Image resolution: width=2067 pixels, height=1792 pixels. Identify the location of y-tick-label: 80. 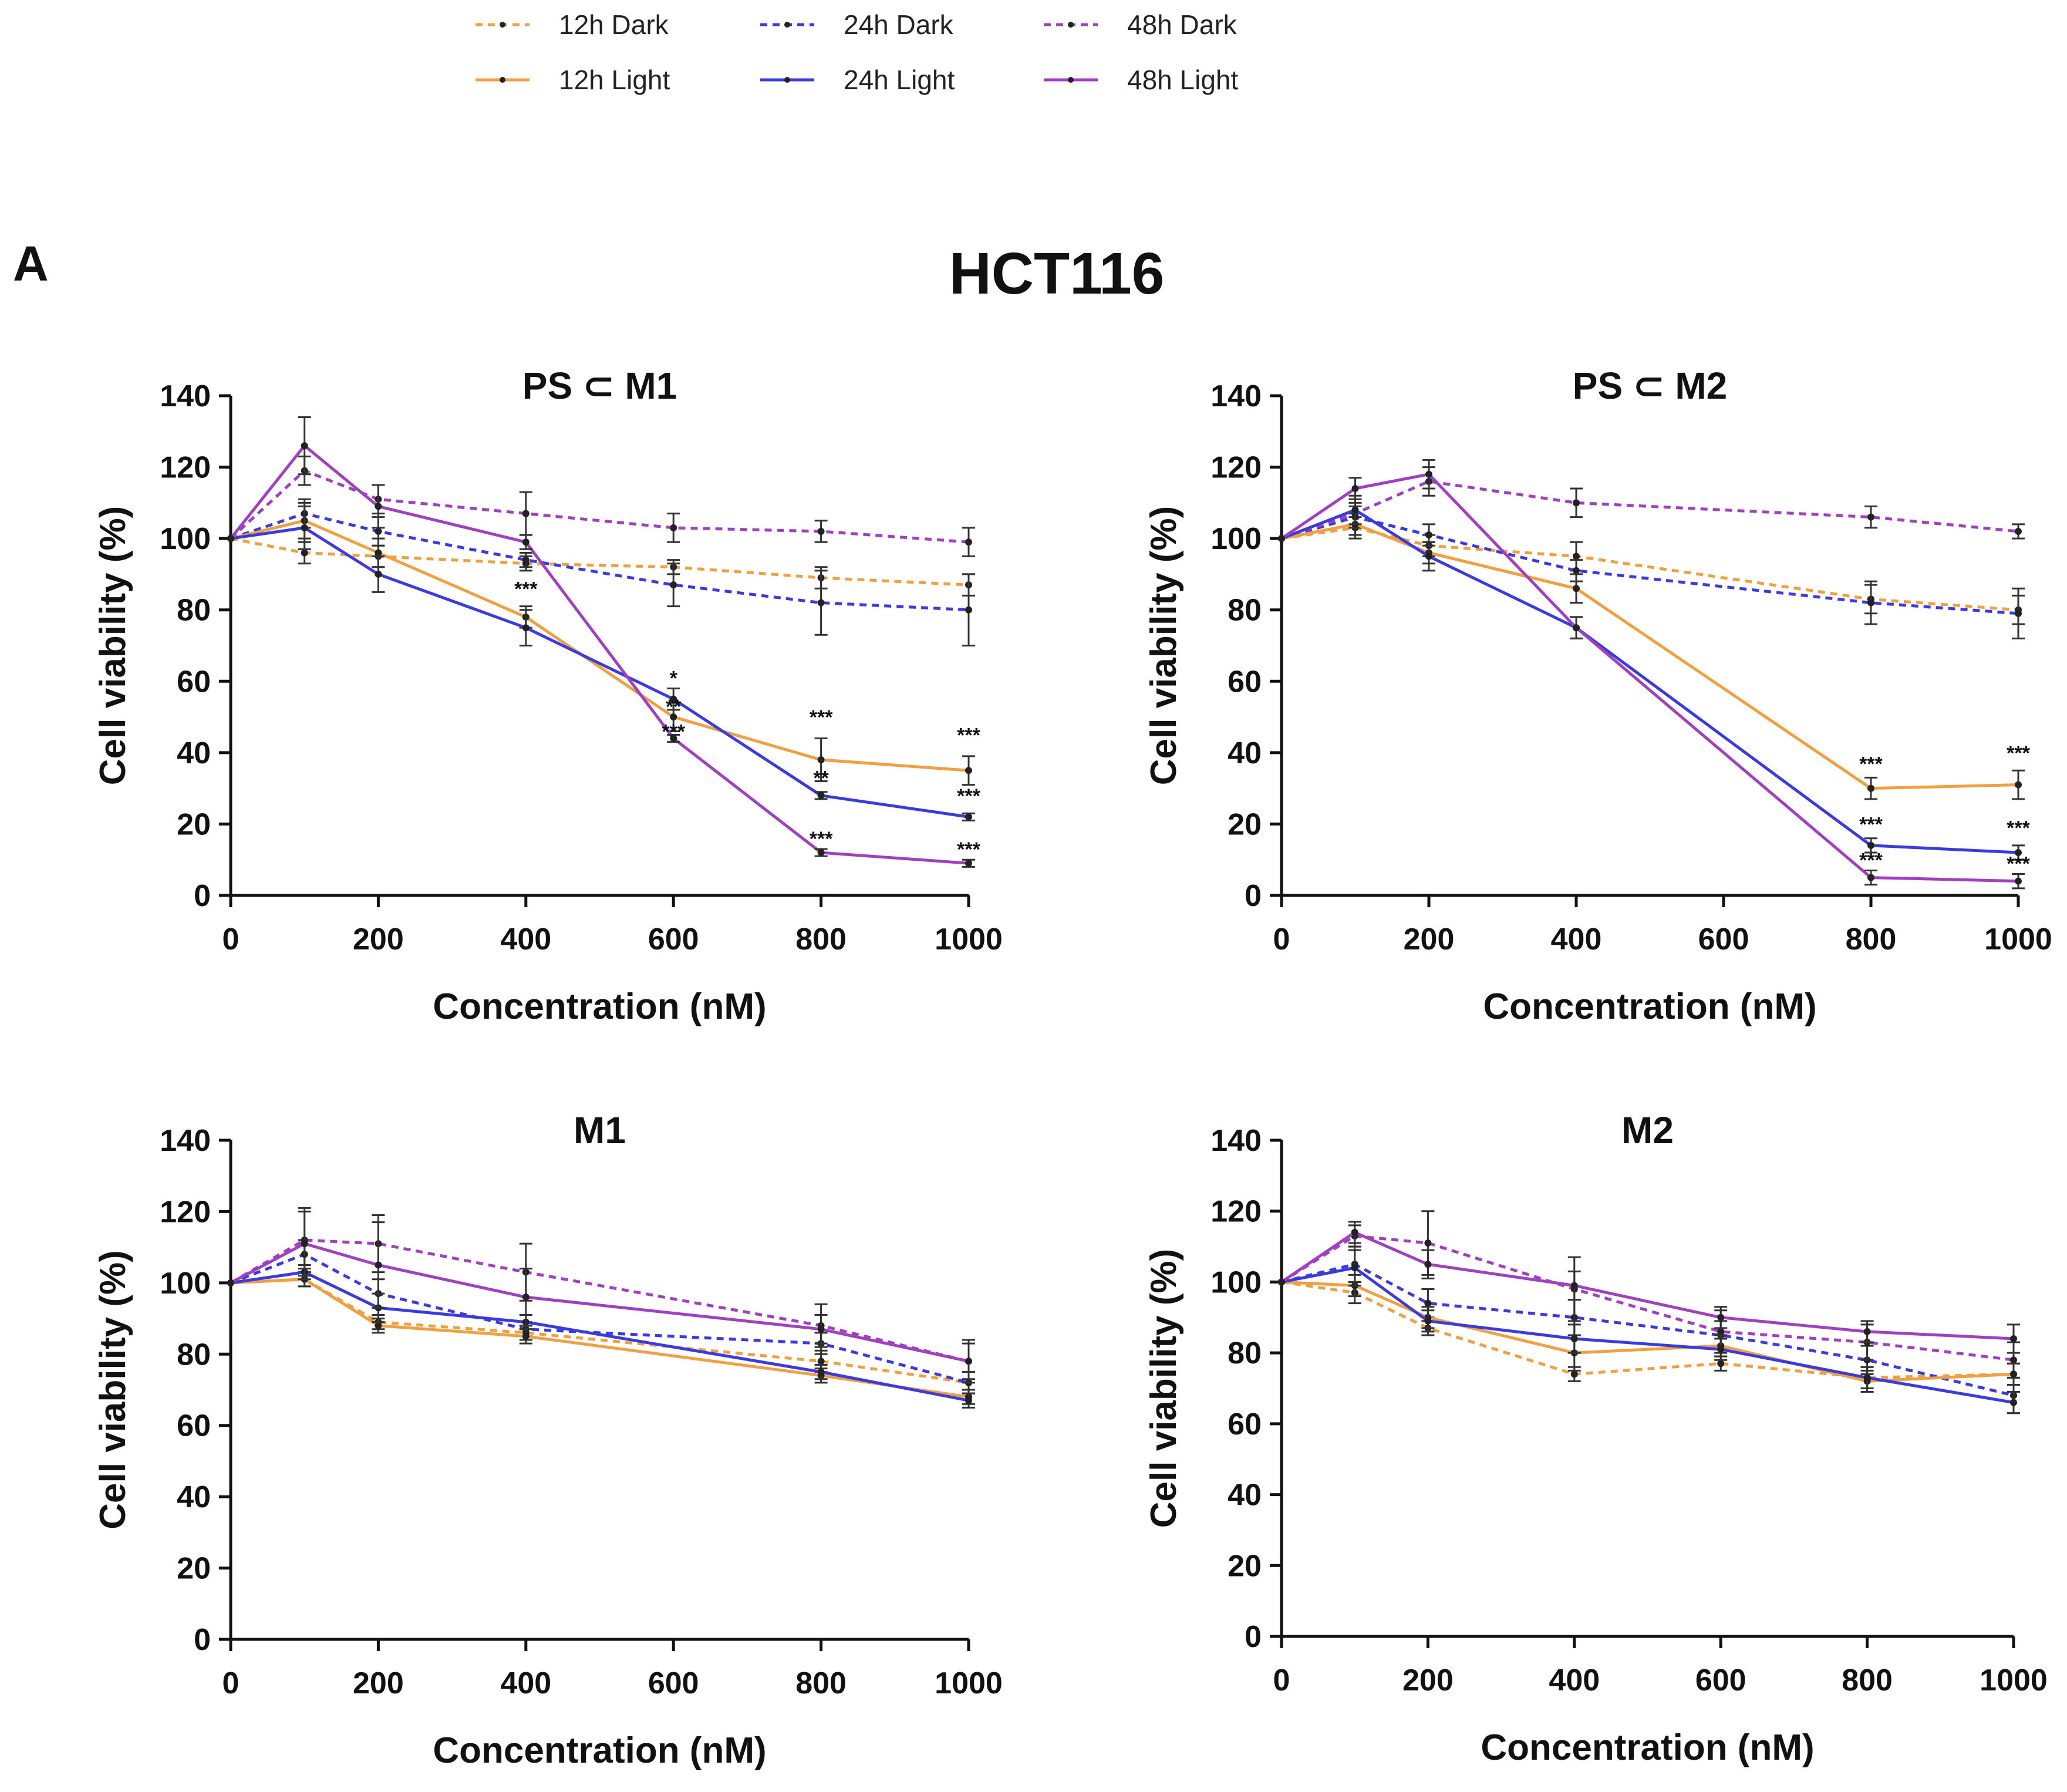
(1245, 1353).